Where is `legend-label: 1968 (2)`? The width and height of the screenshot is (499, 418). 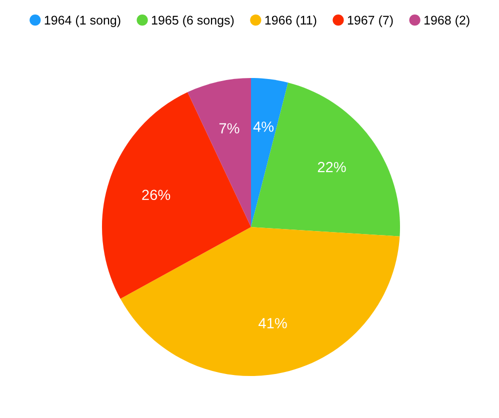 legend-label: 1968 (2) is located at coordinates (447, 21).